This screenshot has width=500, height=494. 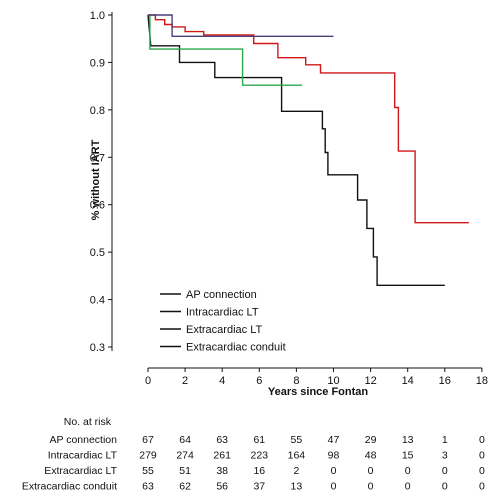 What do you see at coordinates (222, 471) in the screenshot?
I see `risk-cell: 38` at bounding box center [222, 471].